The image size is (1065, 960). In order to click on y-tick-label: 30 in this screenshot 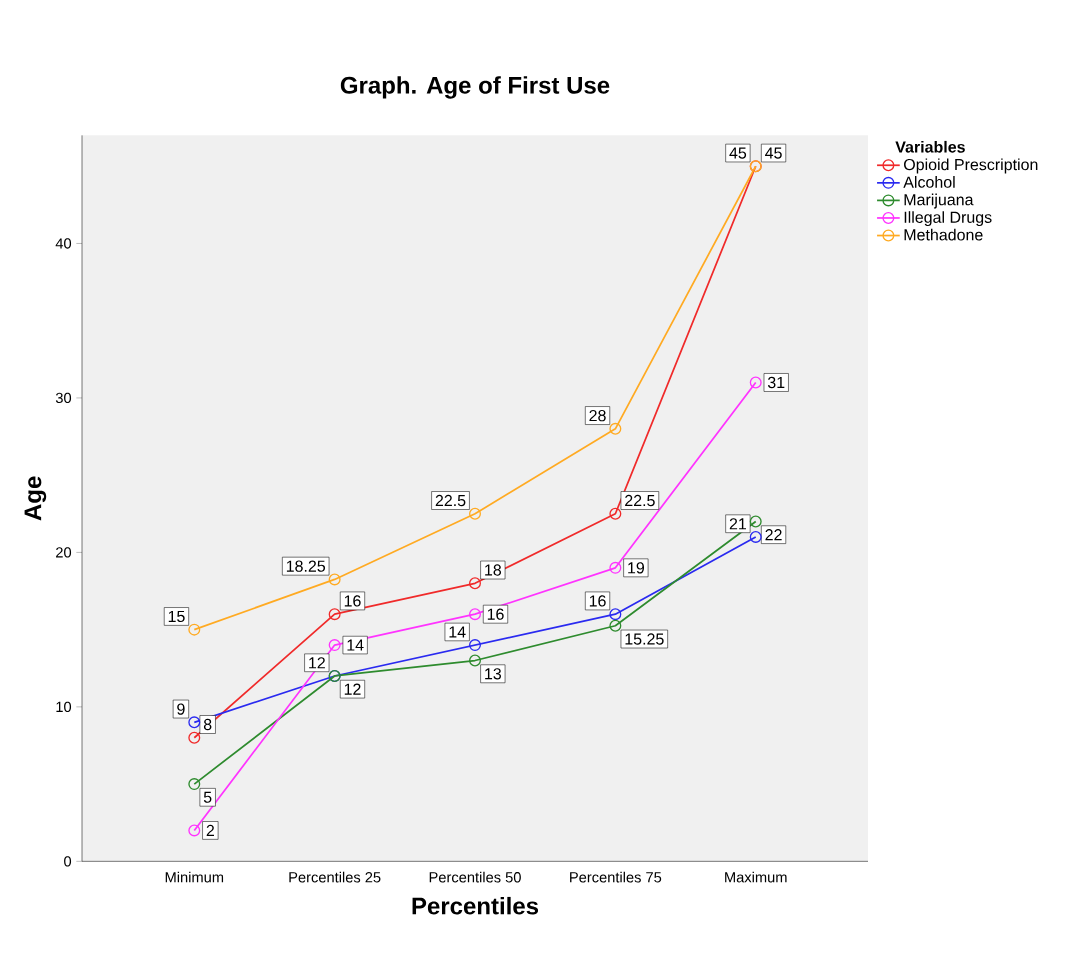, I will do `click(63, 398)`.